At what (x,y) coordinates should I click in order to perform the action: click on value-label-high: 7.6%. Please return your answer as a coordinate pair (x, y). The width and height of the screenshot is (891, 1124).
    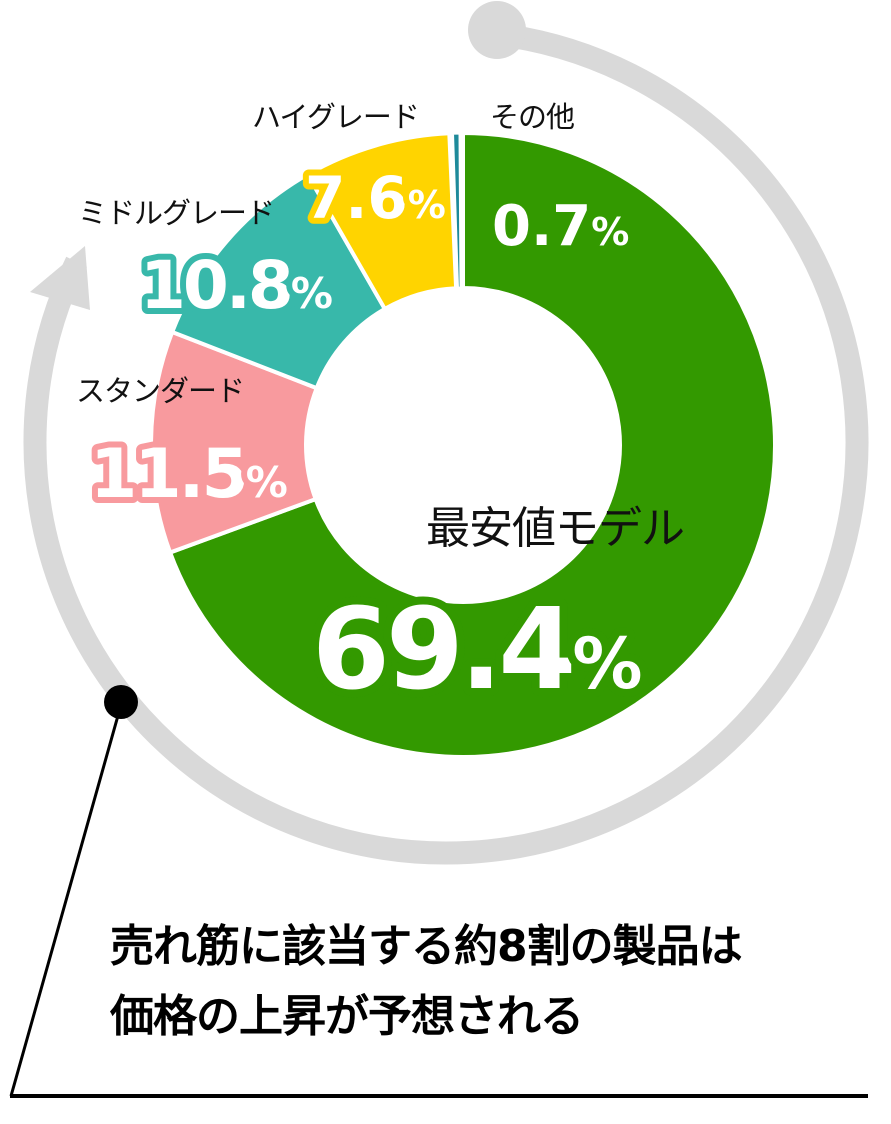
    Looking at the image, I should click on (375, 198).